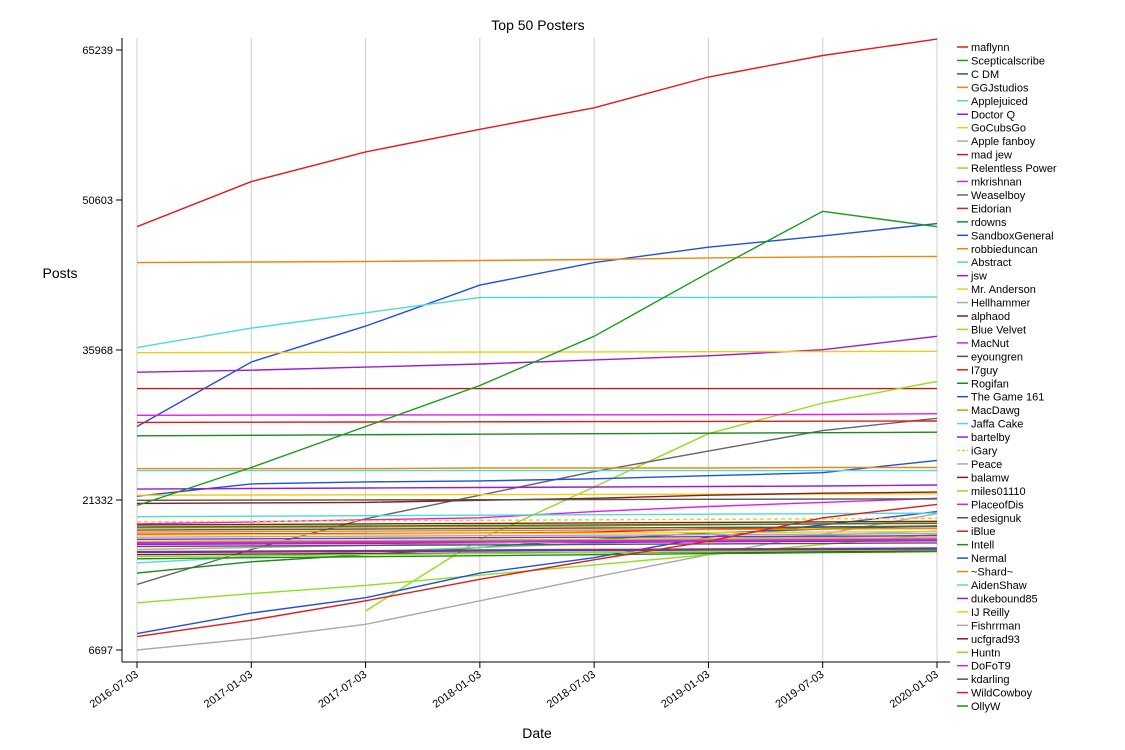  What do you see at coordinates (990, 680) in the screenshot?
I see `legend-label: kdarling` at bounding box center [990, 680].